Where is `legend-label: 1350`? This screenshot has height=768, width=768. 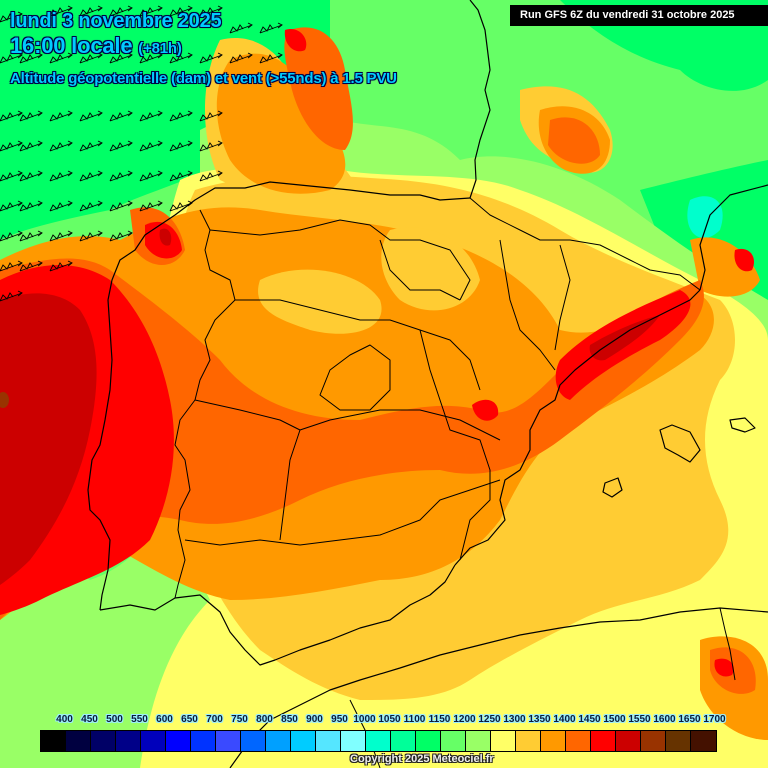
legend-label: 1350 is located at coordinates (539, 719).